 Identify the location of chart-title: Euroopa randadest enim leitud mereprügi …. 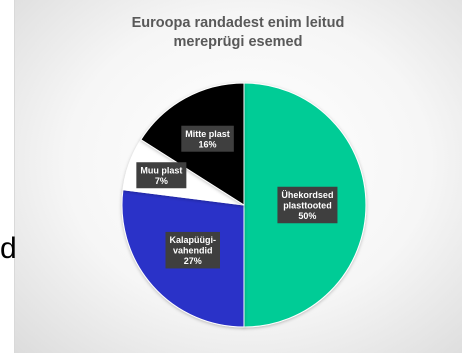
(238, 33).